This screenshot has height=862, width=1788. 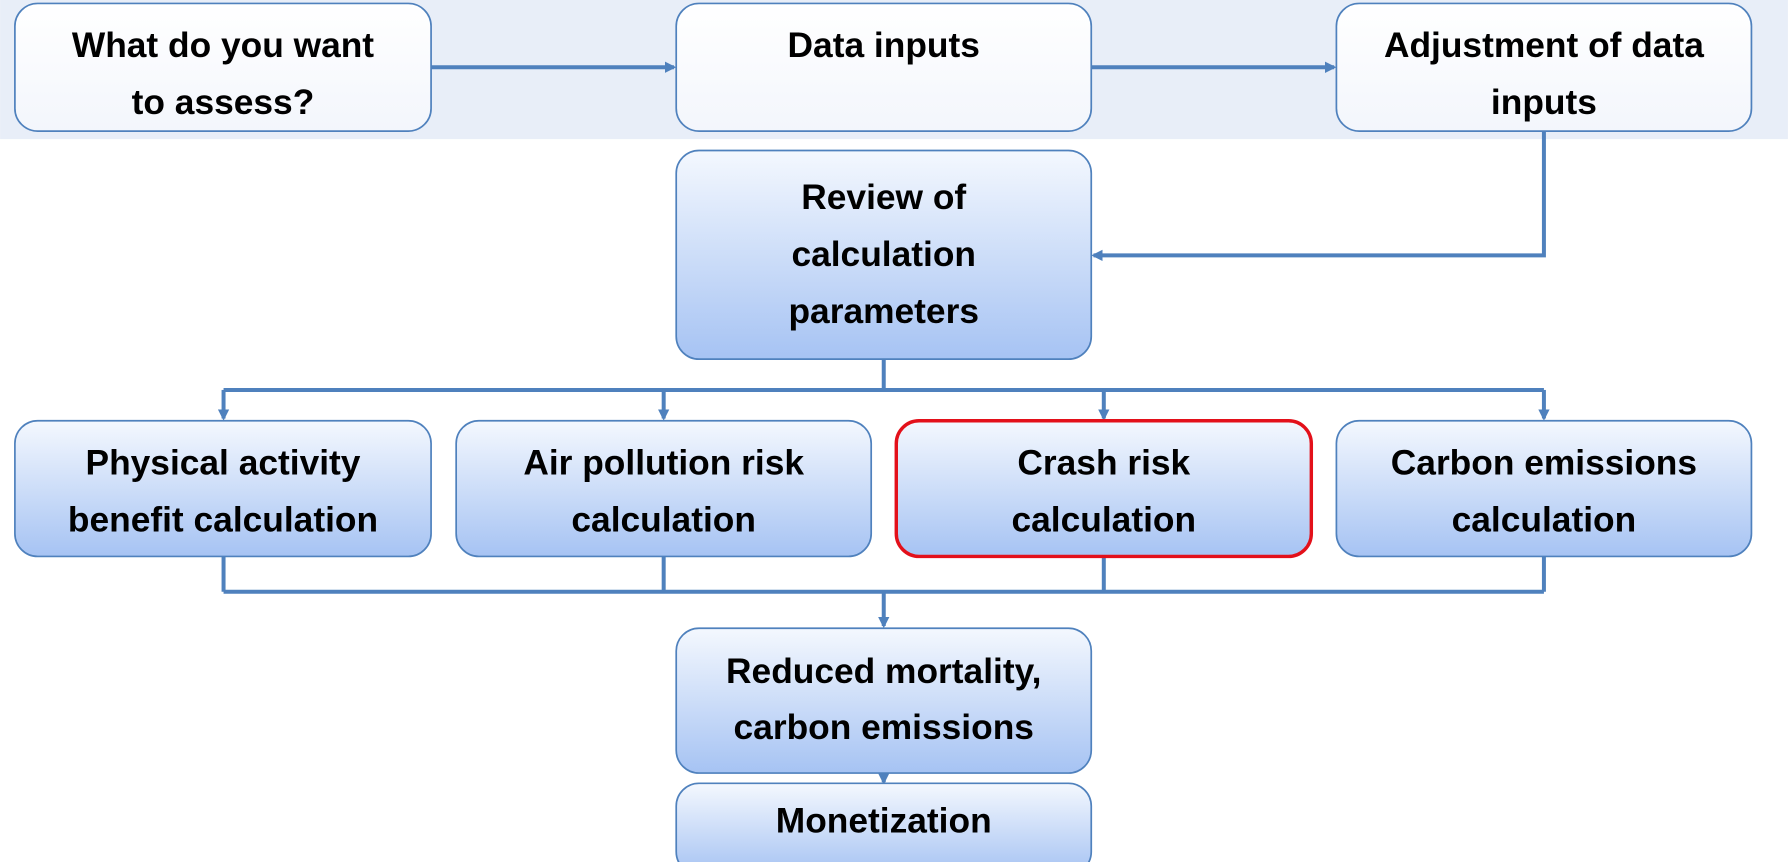 I want to click on node: Carbon emissions calculation, so click(x=1544, y=488).